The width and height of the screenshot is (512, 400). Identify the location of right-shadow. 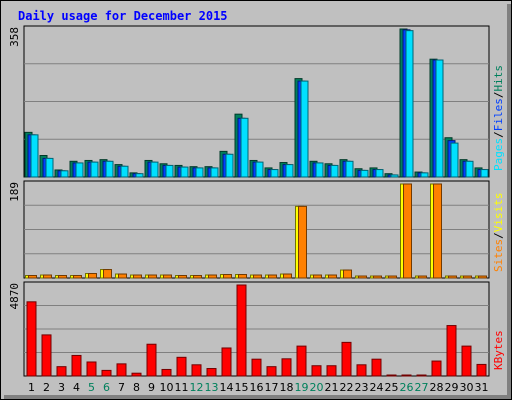
(509, 201).